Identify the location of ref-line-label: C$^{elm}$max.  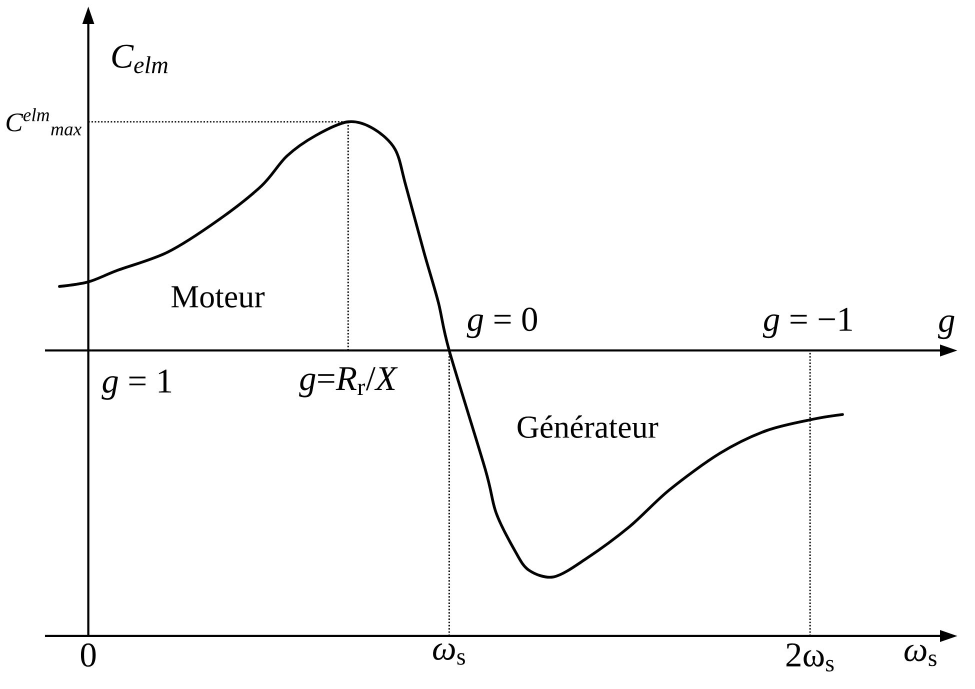
(44, 122).